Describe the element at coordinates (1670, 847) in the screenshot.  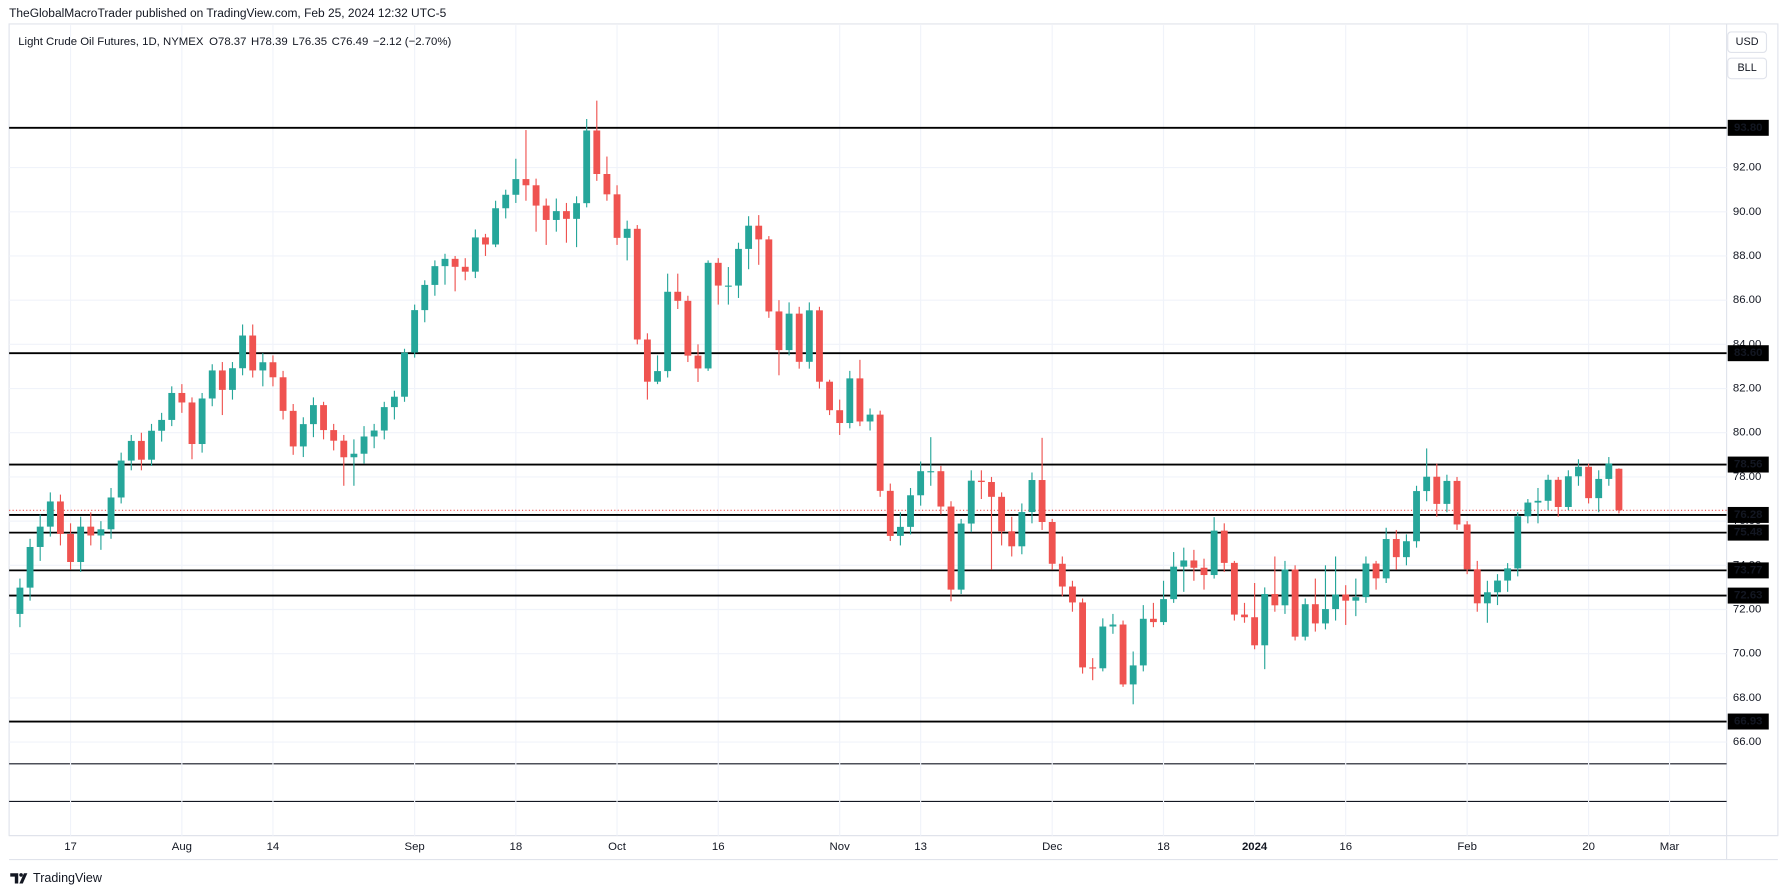
I see `x-tick-label: Mar` at that location.